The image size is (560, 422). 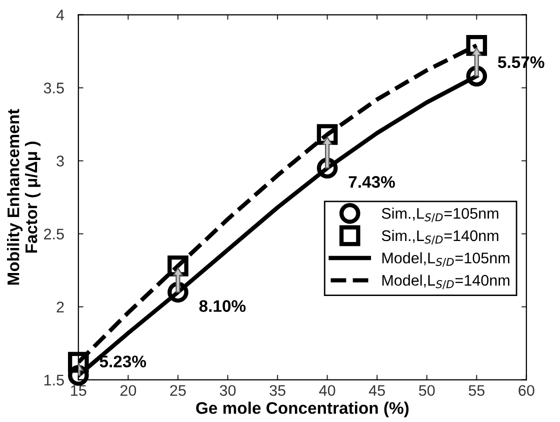 What do you see at coordinates (446, 282) in the screenshot?
I see `legend-label: Model,L$_{S/D}$=140nm` at bounding box center [446, 282].